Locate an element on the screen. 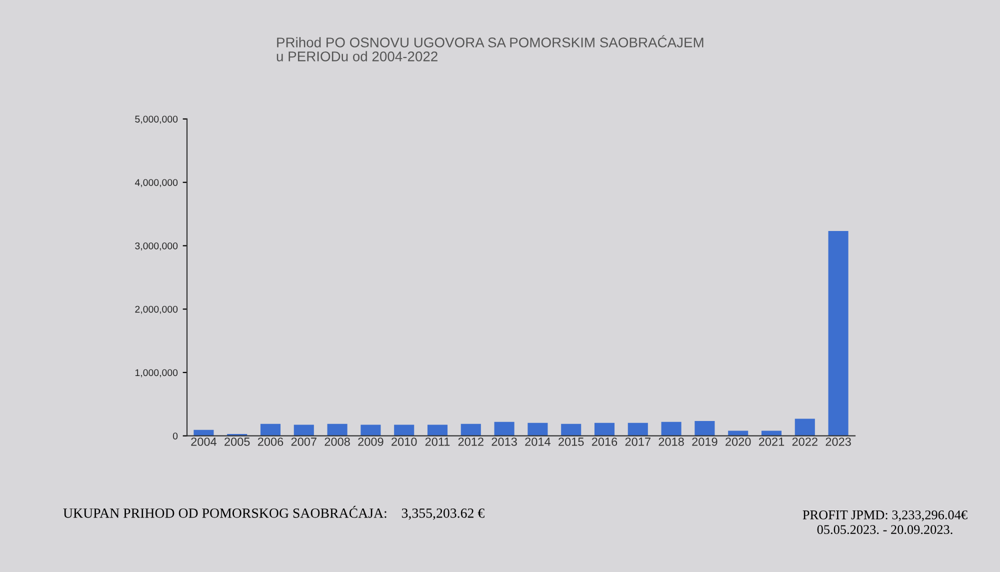  x-tick-label: 2013 is located at coordinates (504, 442).